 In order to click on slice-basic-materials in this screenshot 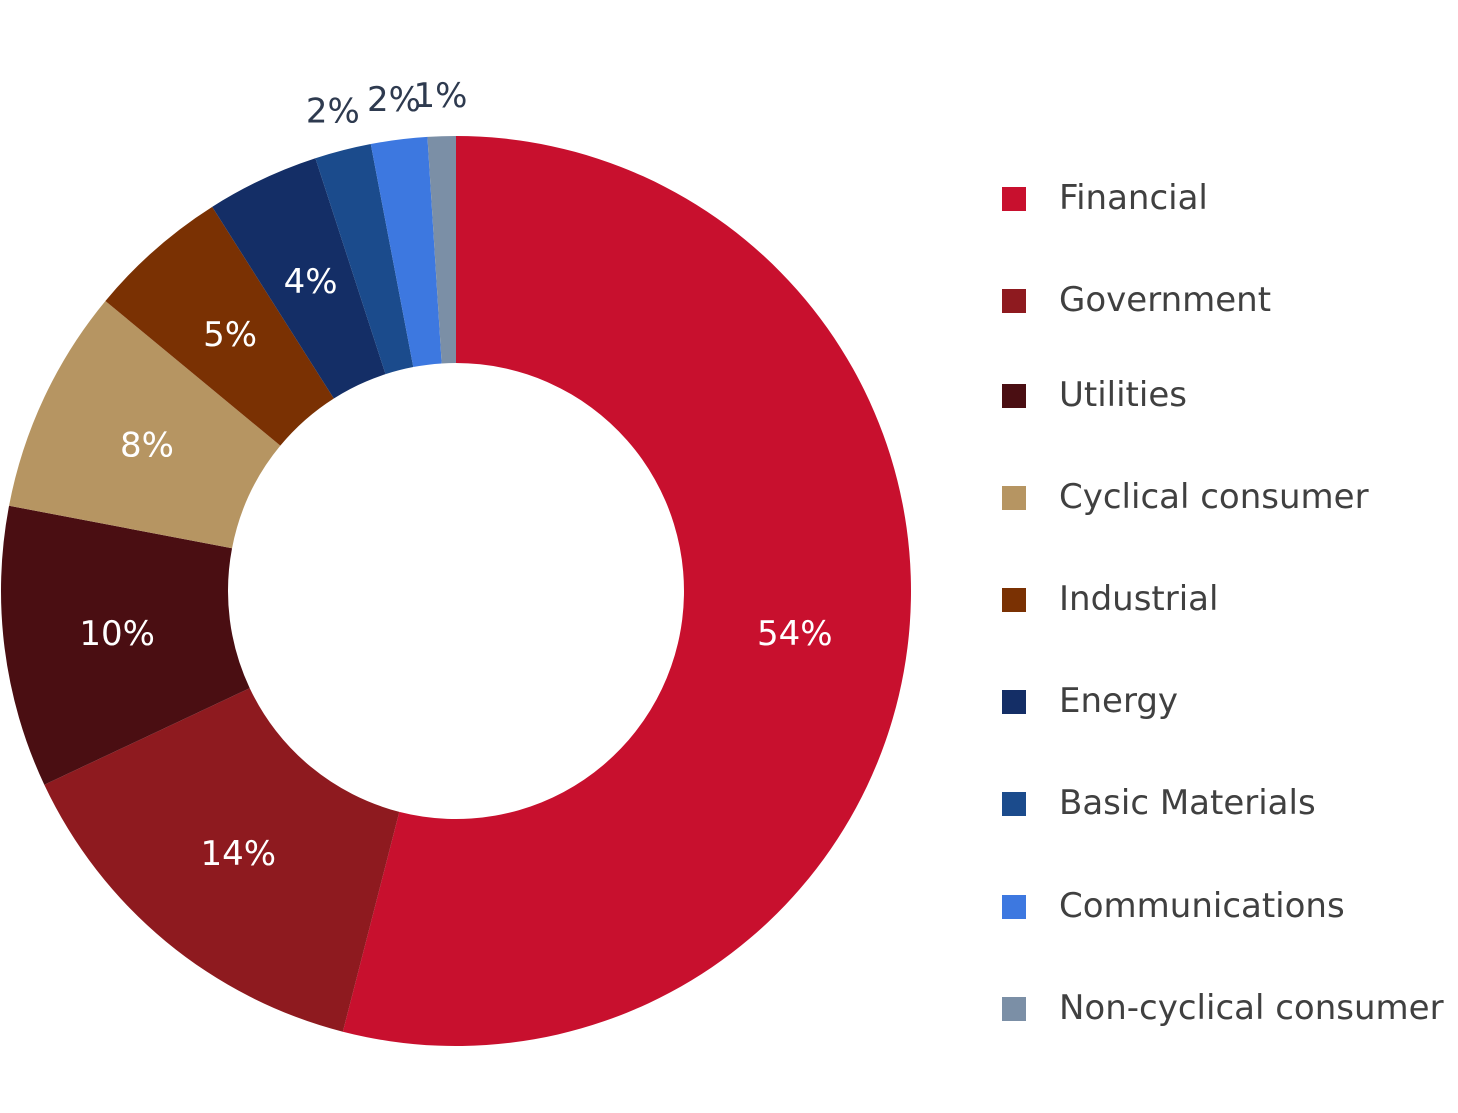, I will do `click(364, 259)`.